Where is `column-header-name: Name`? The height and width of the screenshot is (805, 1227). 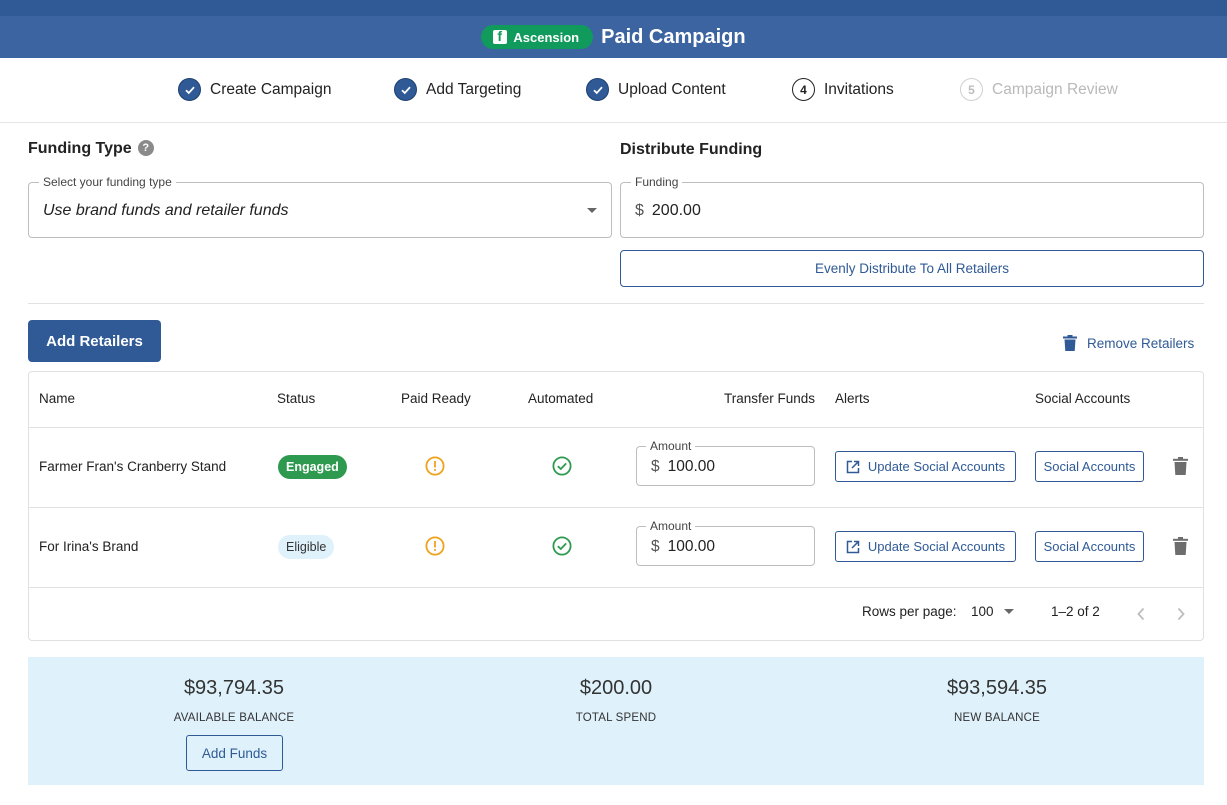 column-header-name: Name is located at coordinates (57, 398).